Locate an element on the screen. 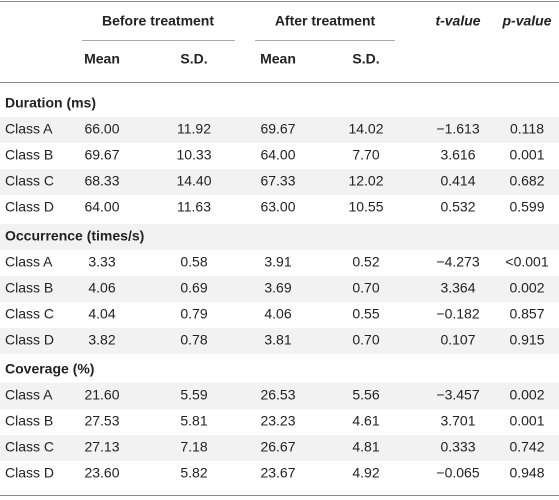  group-header: Before treatment is located at coordinates (158, 21).